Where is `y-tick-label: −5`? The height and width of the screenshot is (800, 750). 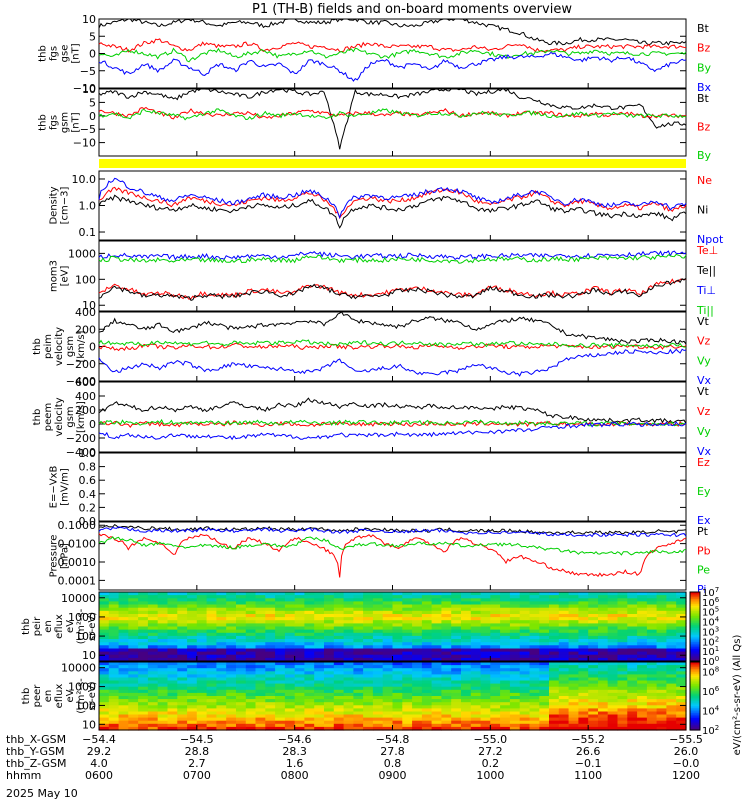
y-tick-label: −5 is located at coordinates (88, 71).